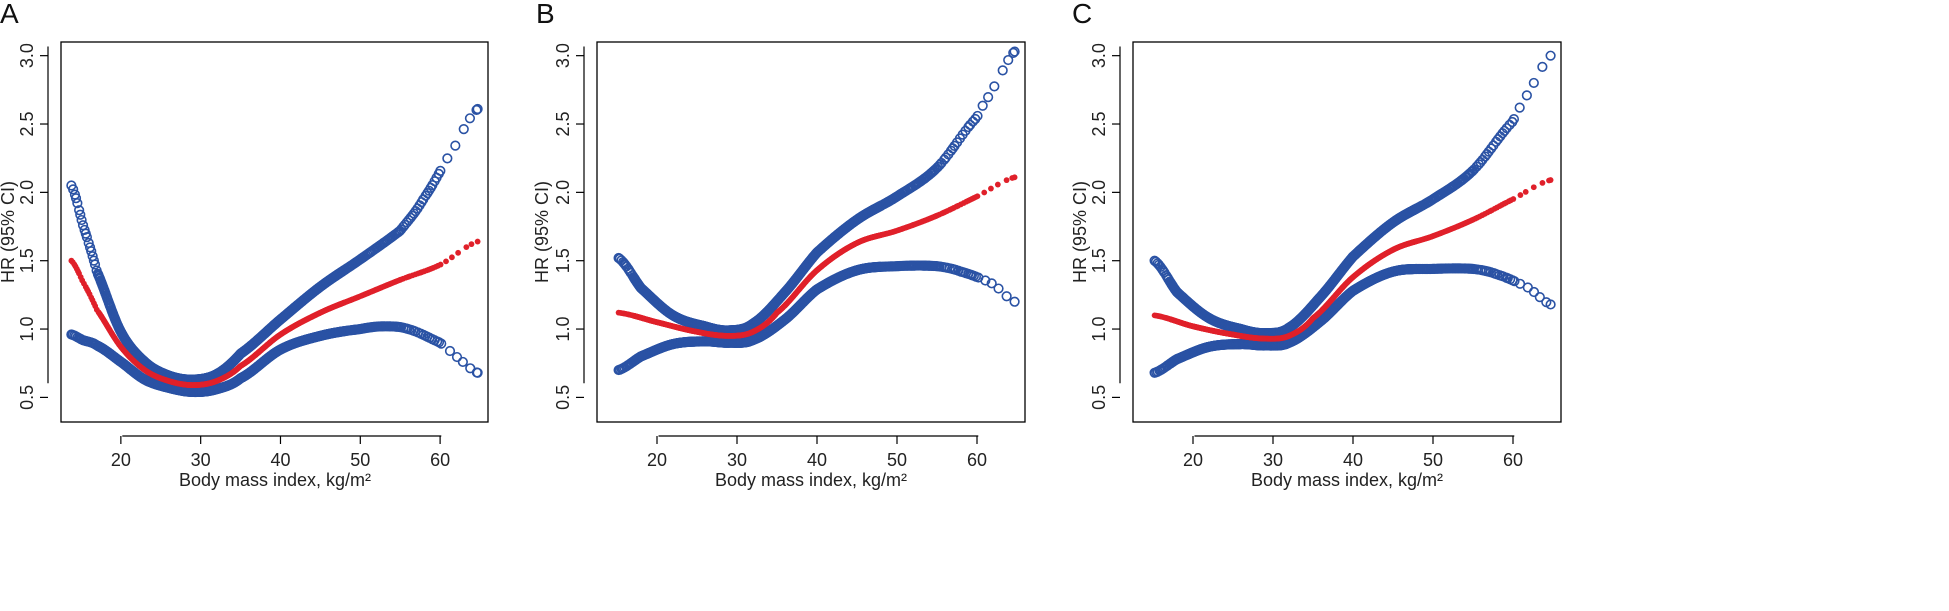  What do you see at coordinates (9, 14) in the screenshot?
I see `panel-label: A` at bounding box center [9, 14].